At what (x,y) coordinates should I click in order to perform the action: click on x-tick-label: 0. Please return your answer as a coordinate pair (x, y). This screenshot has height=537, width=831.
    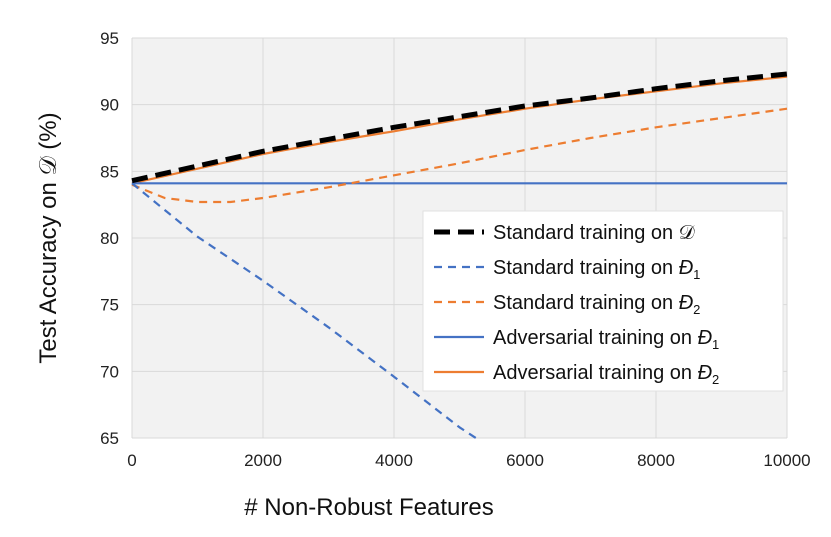
    Looking at the image, I should click on (131, 460).